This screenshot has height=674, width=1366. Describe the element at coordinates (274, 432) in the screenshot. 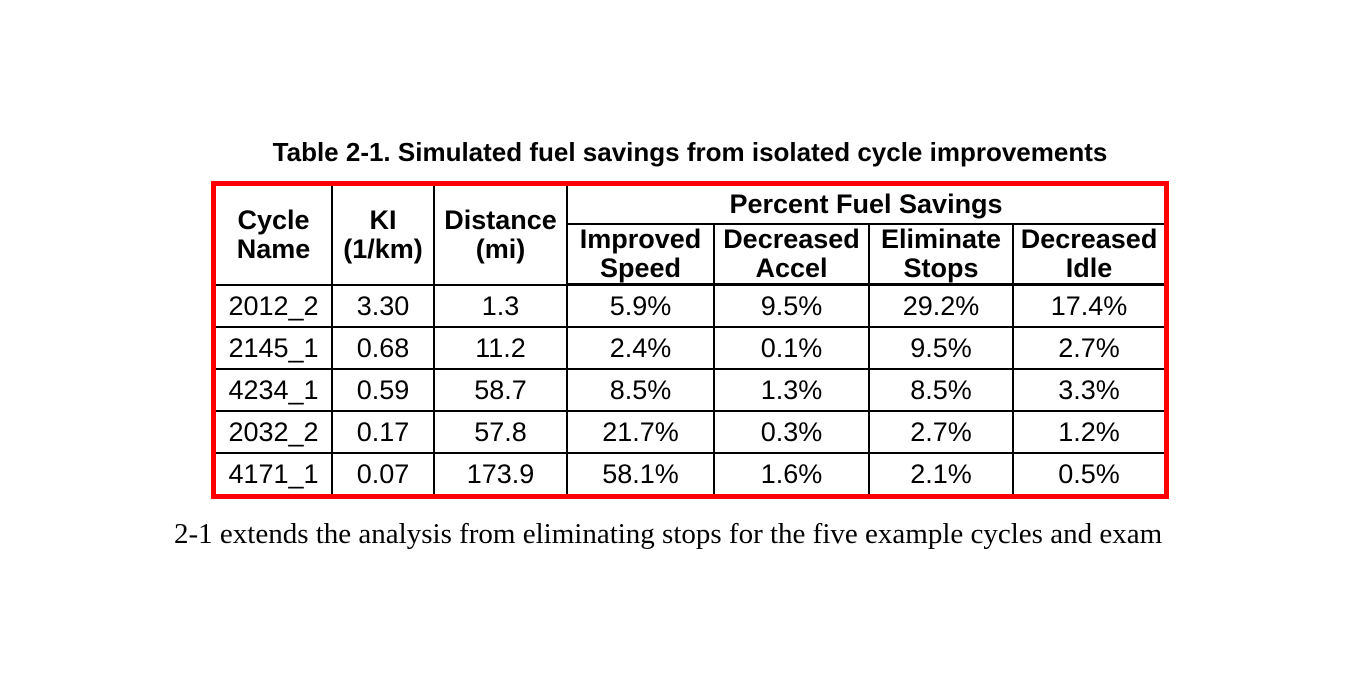

I see `cell-cycle-name: 2032_2` at that location.